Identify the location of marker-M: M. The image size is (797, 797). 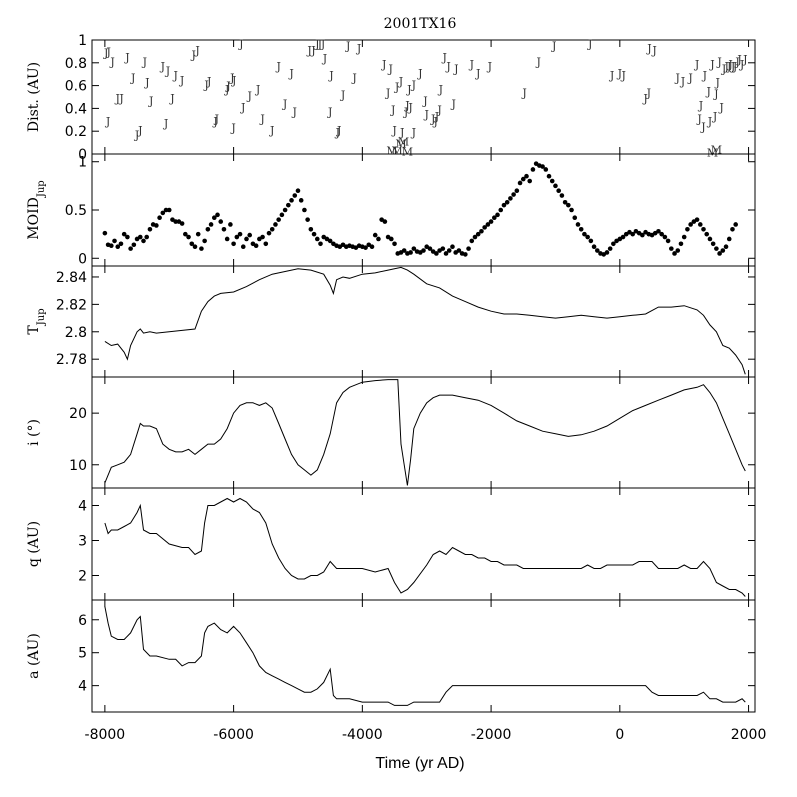
(407, 152).